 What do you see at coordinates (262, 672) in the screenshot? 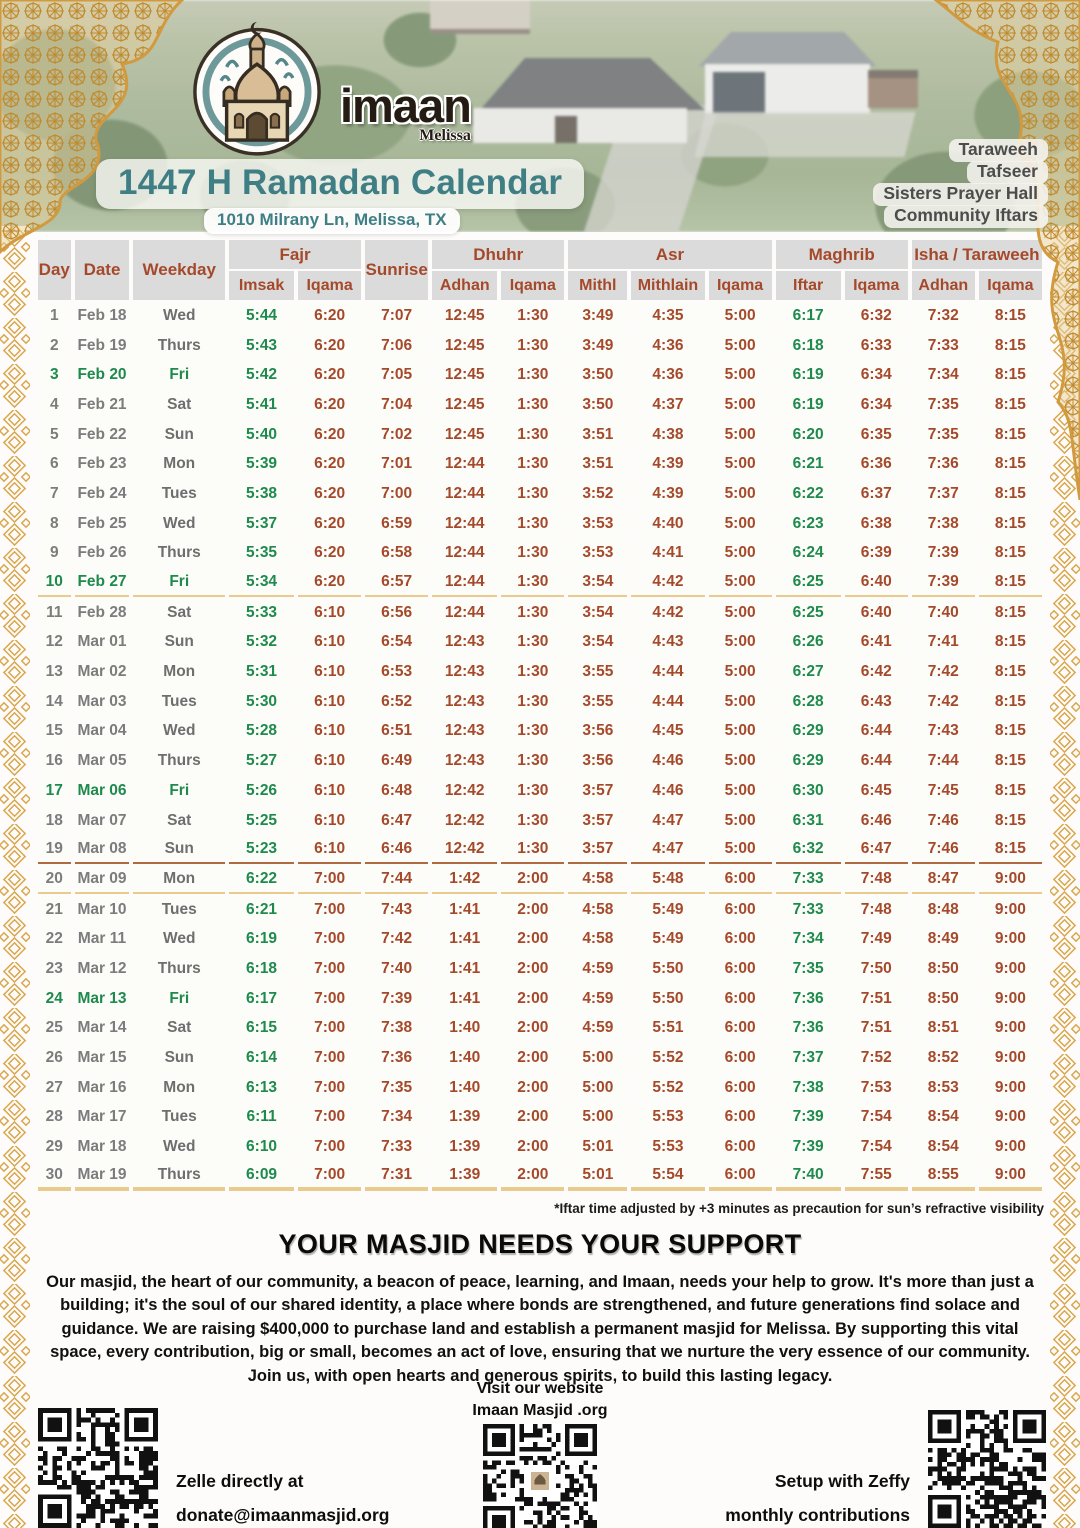
I see `cell-fajr-imsak: 5:31` at bounding box center [262, 672].